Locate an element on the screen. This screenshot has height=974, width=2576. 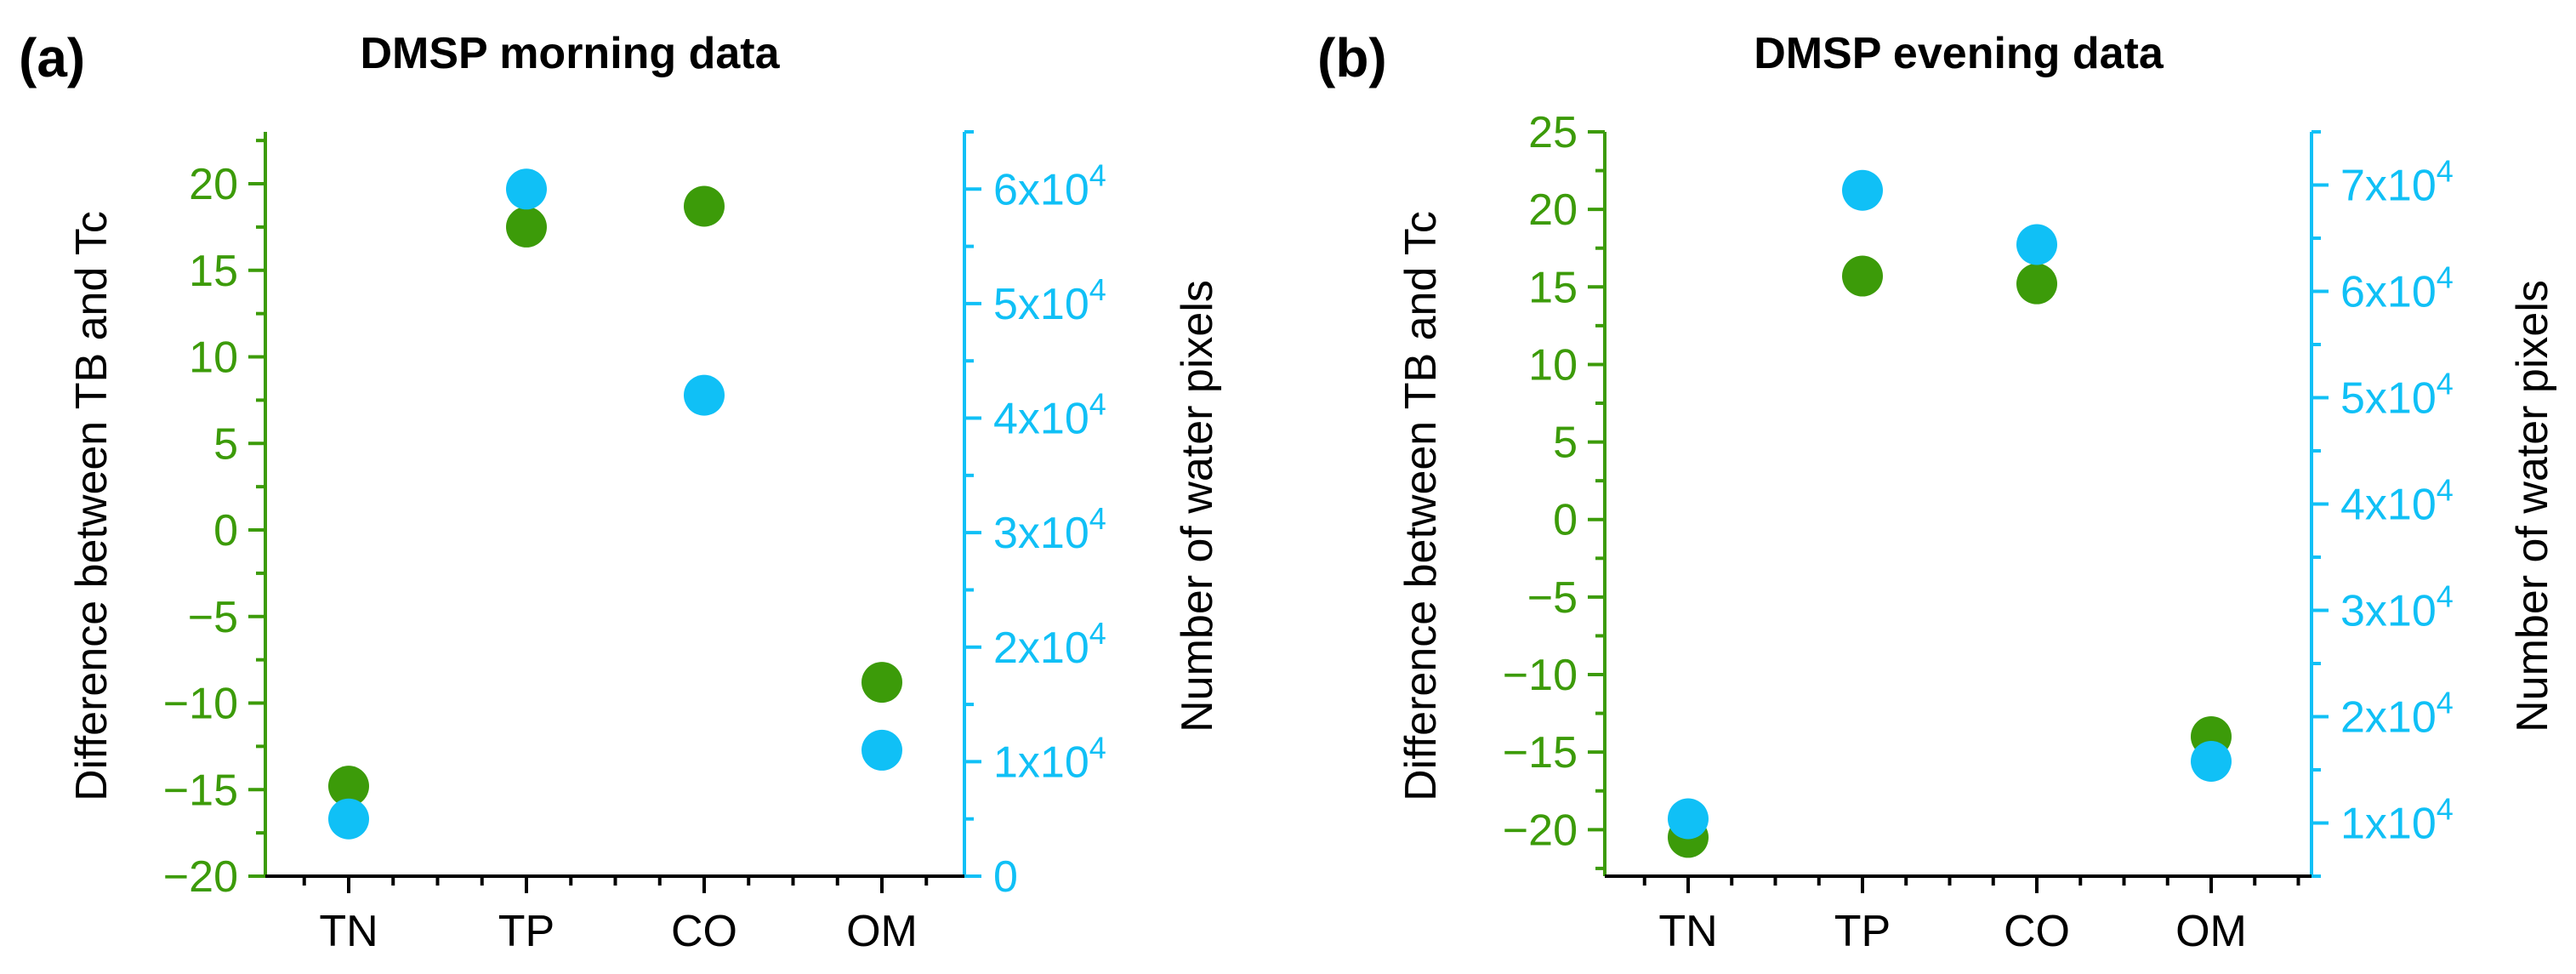
point-water-pixels-tn-a is located at coordinates (348, 819).